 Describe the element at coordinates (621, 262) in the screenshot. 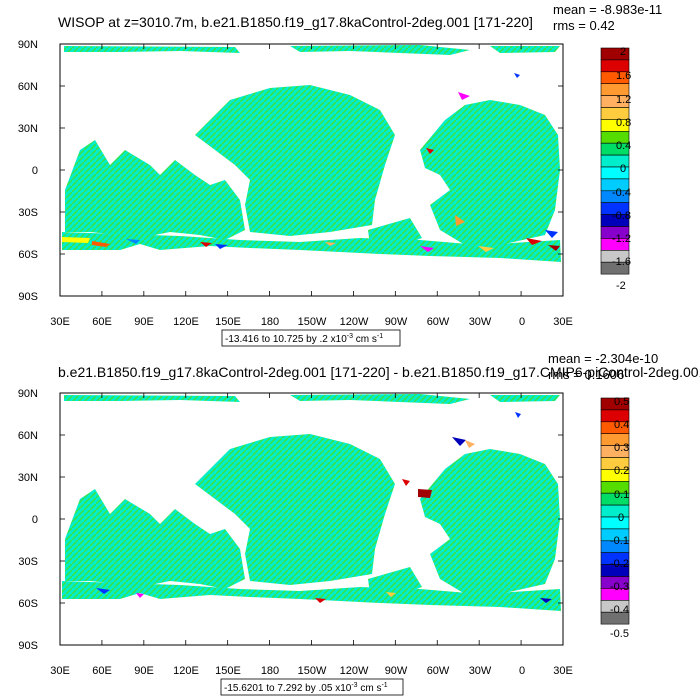

I see `colorbar-label: -1.6` at that location.